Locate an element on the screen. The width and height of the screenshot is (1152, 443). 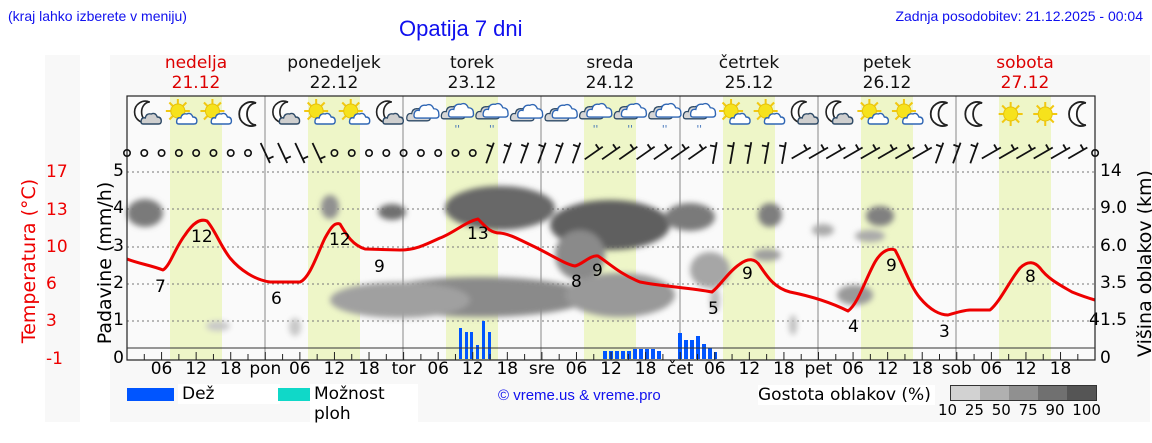
day-header-thursday: četrtek 25.12 is located at coordinates (749, 73).